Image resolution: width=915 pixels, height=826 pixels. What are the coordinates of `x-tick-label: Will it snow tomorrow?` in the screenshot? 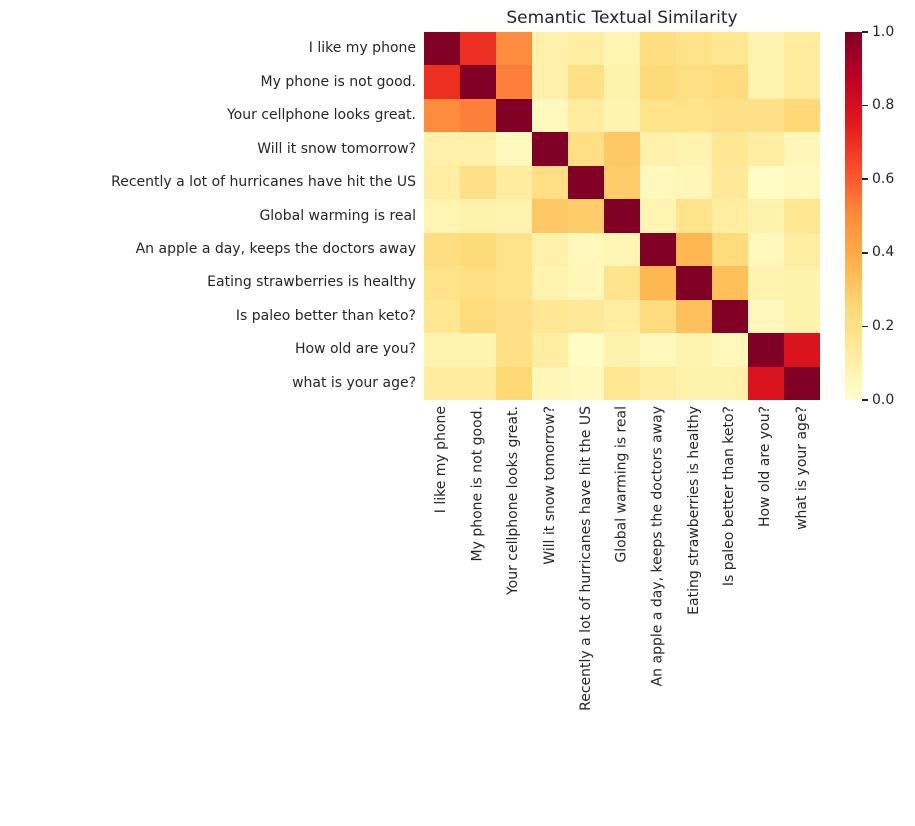 It's located at (549, 485).